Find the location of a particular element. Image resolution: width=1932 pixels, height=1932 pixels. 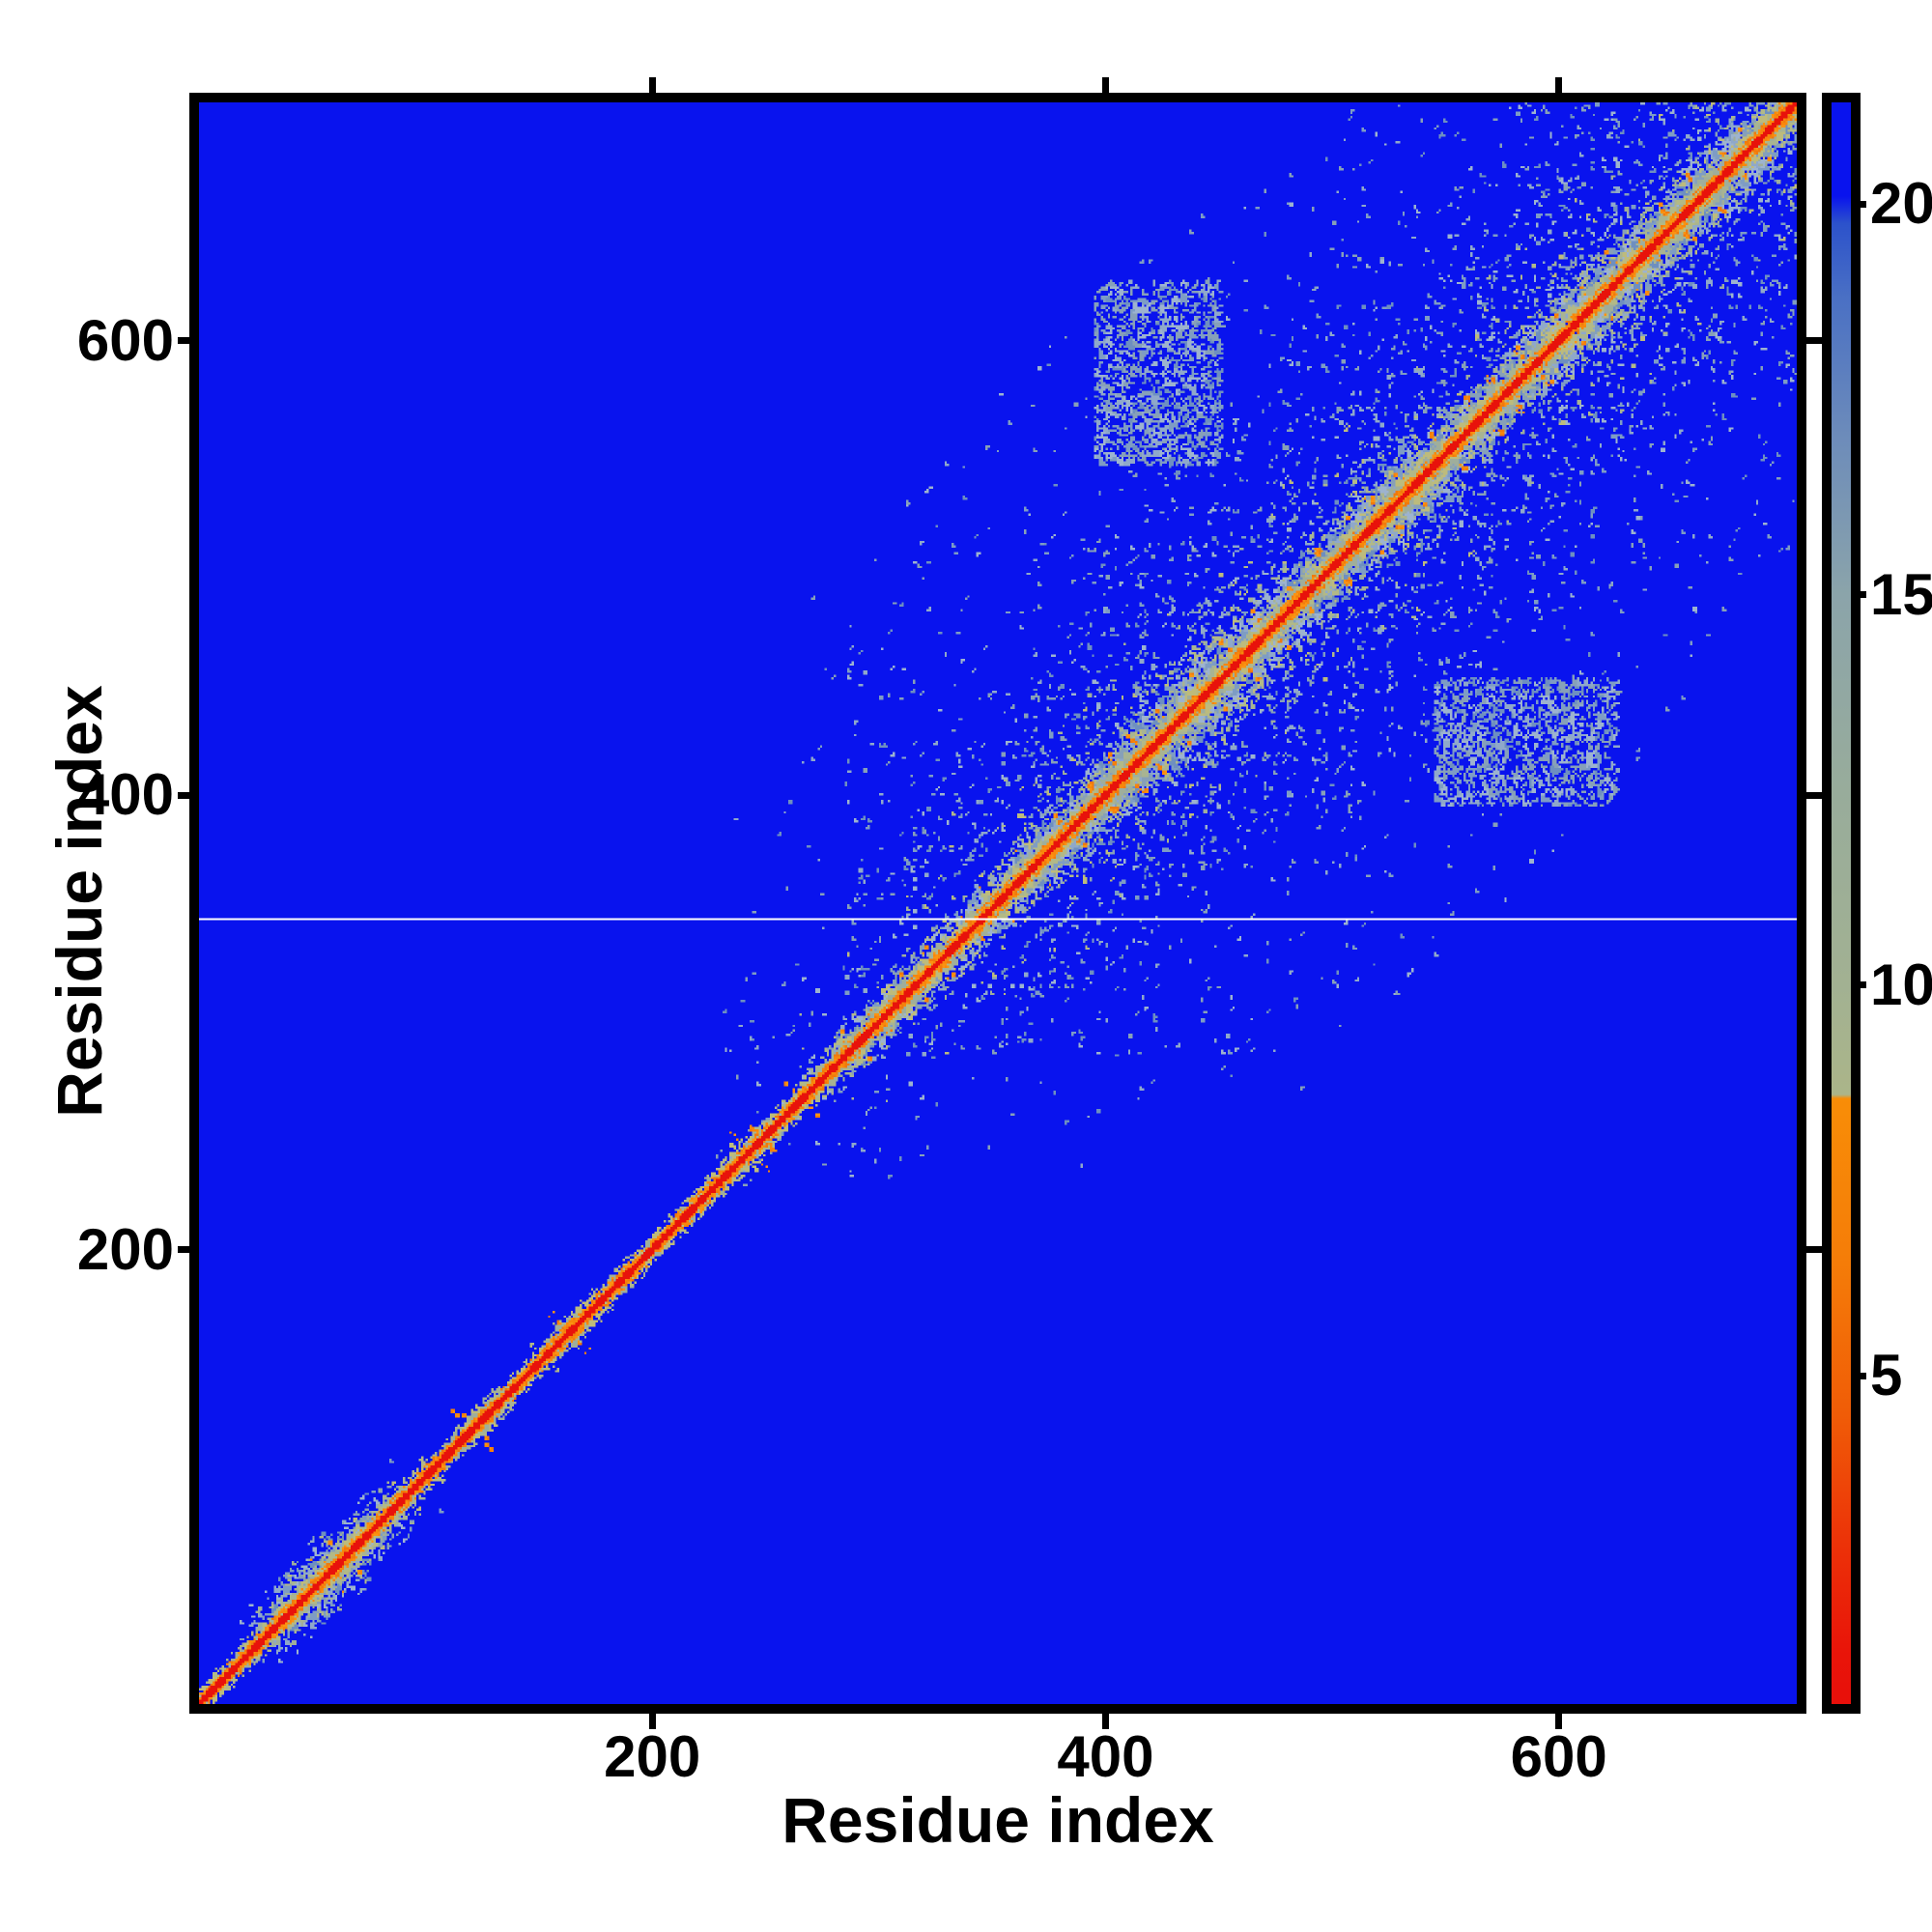

colorbar-gradient is located at coordinates (1841, 903).